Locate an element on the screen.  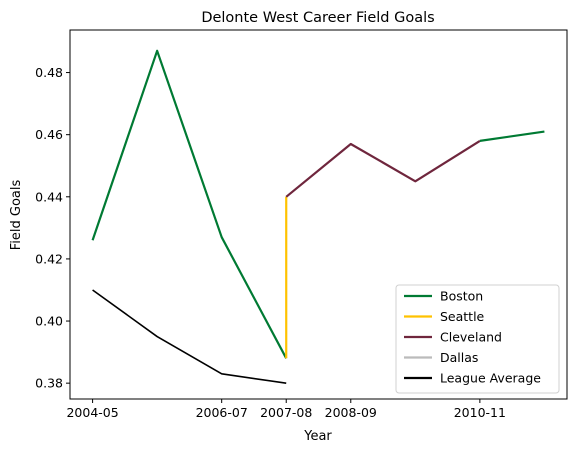
y-tick-label: 0.48 is located at coordinates (49, 72).